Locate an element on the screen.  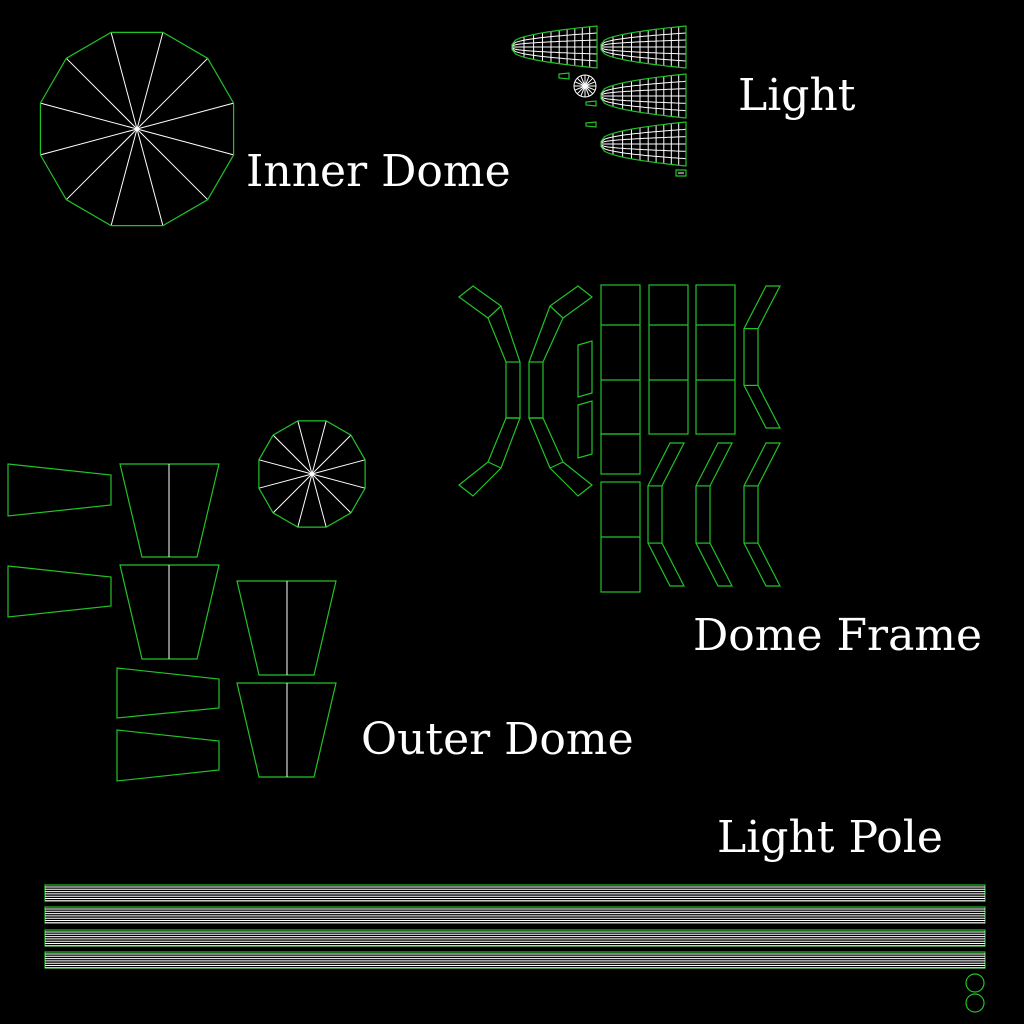
light-uv-islands is located at coordinates (599, 101).